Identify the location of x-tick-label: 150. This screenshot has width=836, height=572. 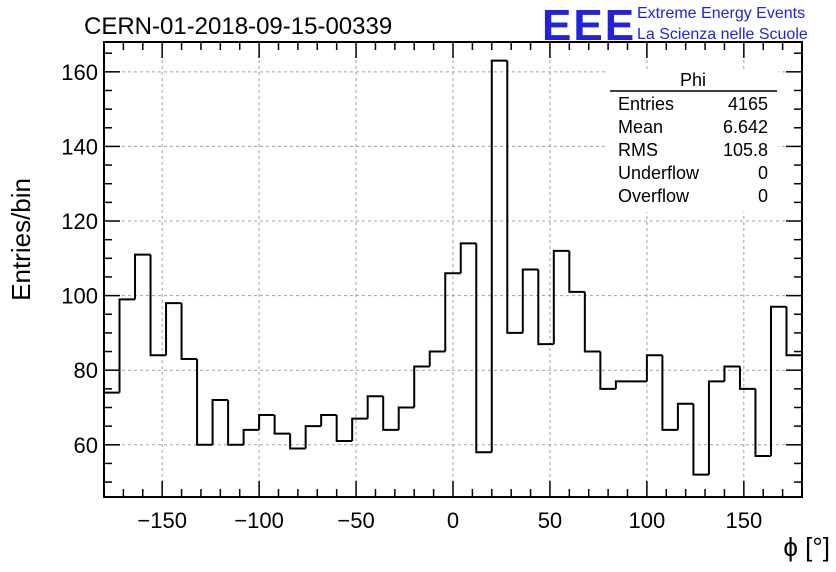
(743, 520).